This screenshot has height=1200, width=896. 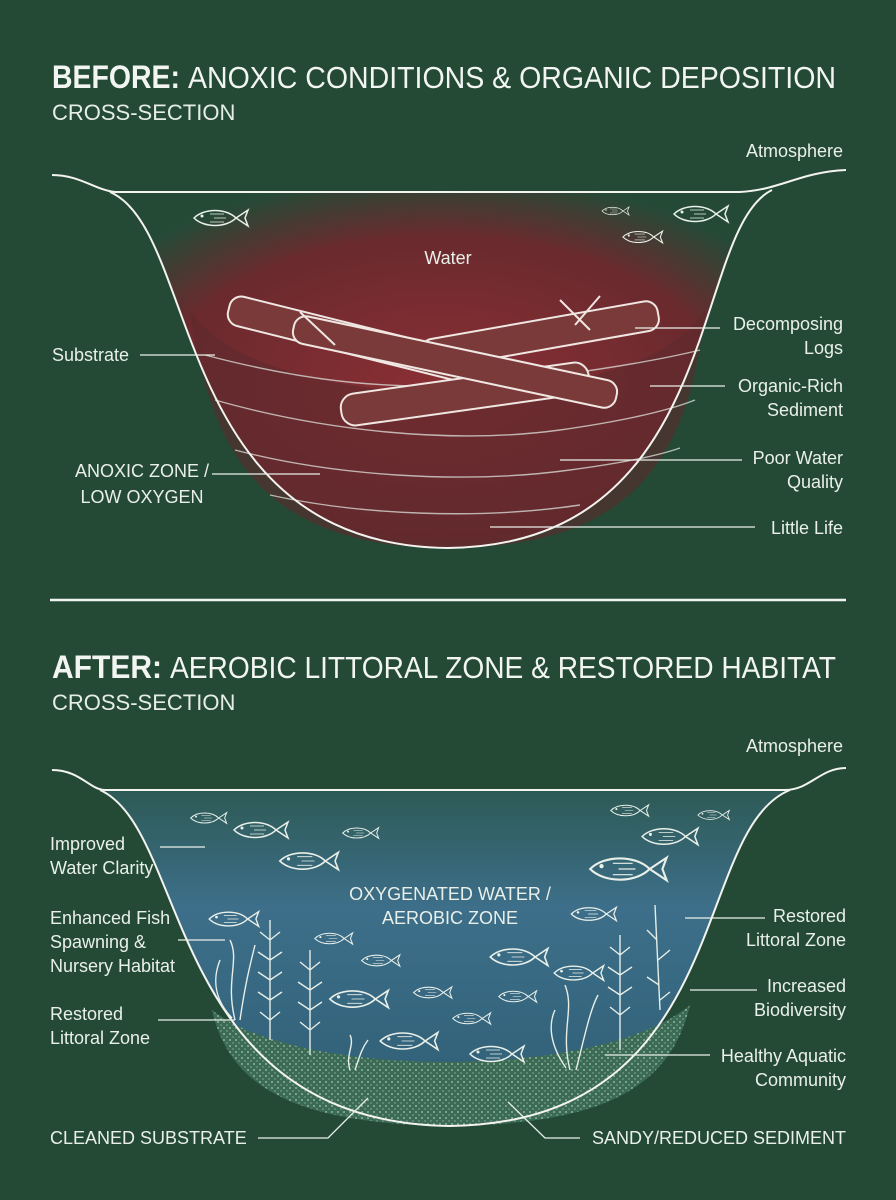 I want to click on log, so click(x=455, y=362).